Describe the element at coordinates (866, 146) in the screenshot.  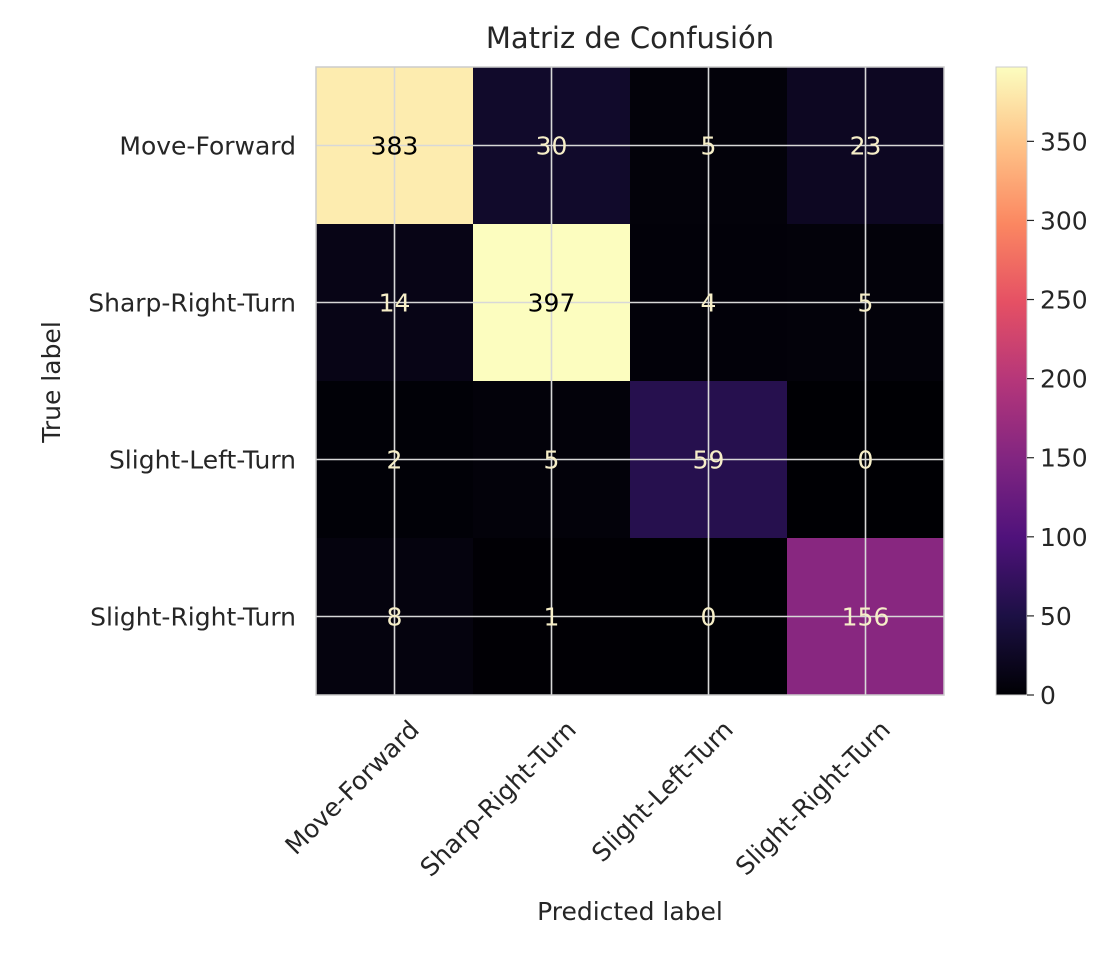
I see `cell-value-label: 23` at that location.